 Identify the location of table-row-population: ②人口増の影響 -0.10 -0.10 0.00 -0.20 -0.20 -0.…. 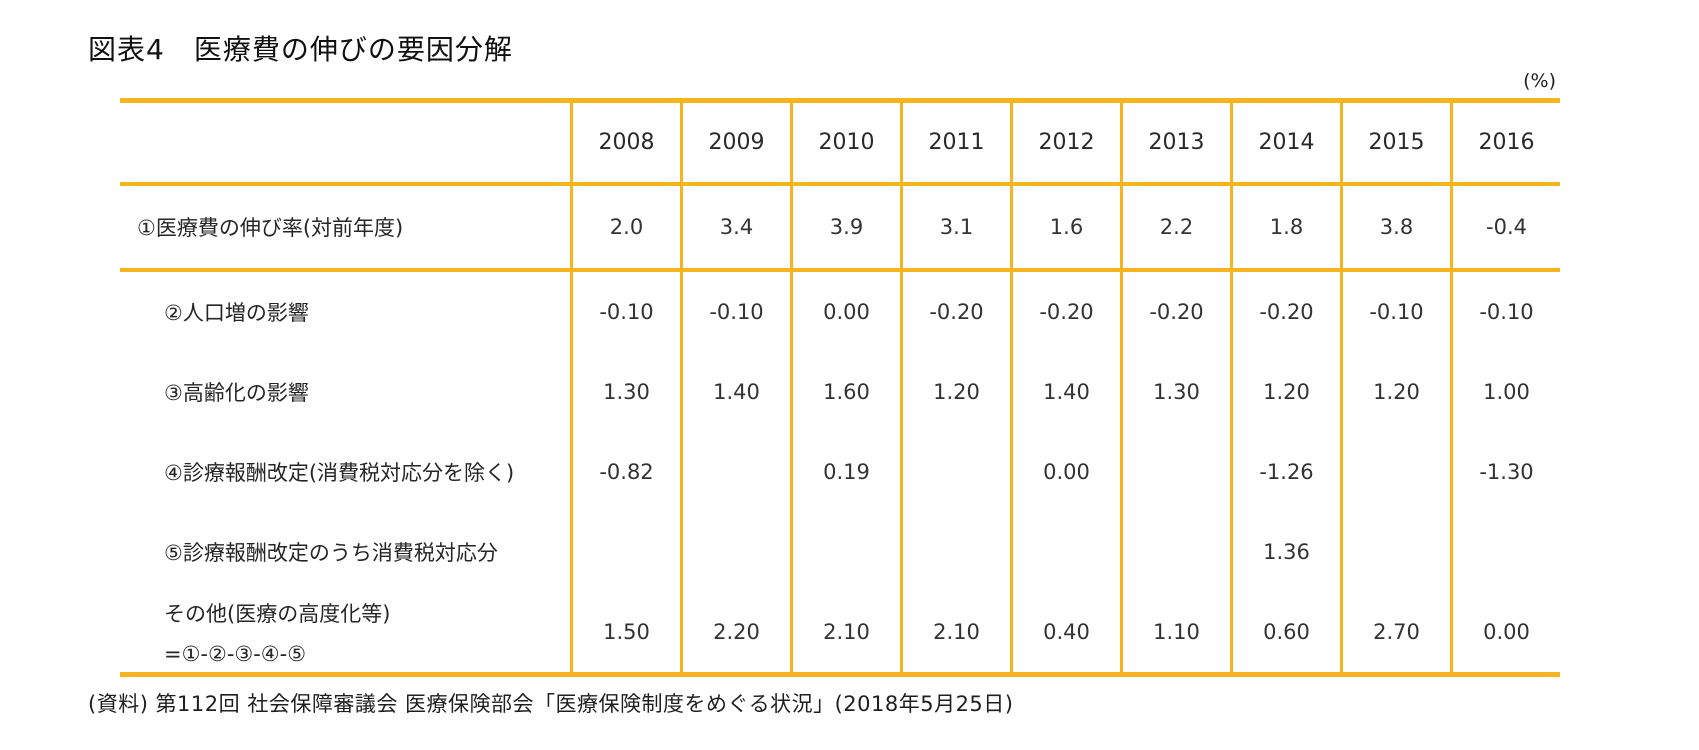
(840, 312).